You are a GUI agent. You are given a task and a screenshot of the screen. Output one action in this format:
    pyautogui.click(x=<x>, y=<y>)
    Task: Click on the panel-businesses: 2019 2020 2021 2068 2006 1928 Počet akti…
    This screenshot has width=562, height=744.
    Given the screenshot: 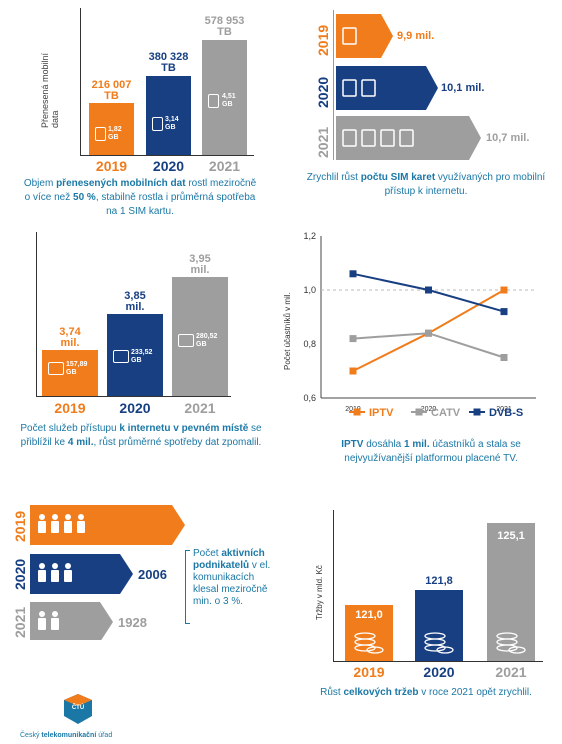 What is the action you would take?
    pyautogui.click(x=140, y=565)
    